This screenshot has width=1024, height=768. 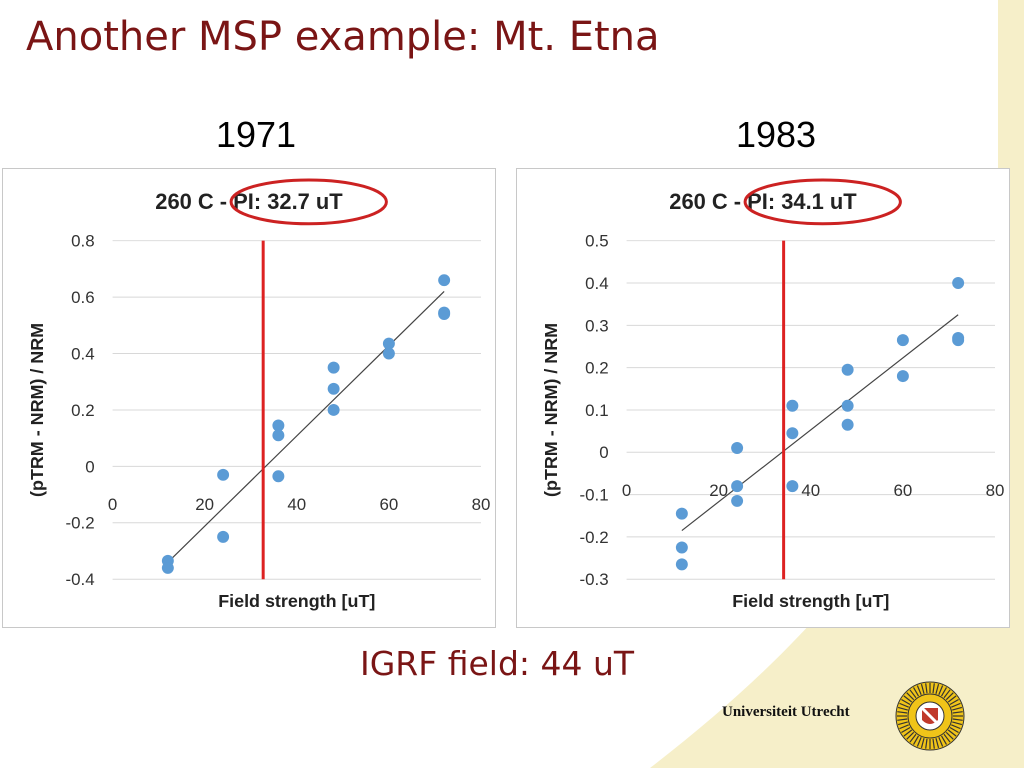 What do you see at coordinates (83, 297) in the screenshot?
I see `y-tick-label: 0.6` at bounding box center [83, 297].